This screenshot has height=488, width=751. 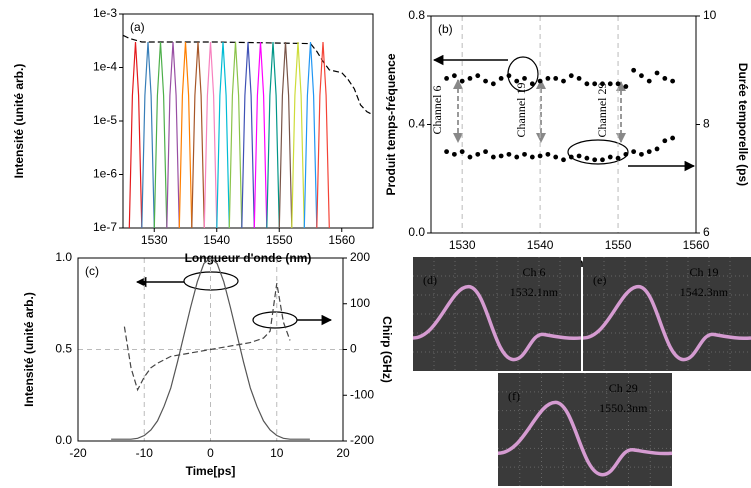 I want to click on y-tick-label: 1e-4, so click(x=105, y=67).